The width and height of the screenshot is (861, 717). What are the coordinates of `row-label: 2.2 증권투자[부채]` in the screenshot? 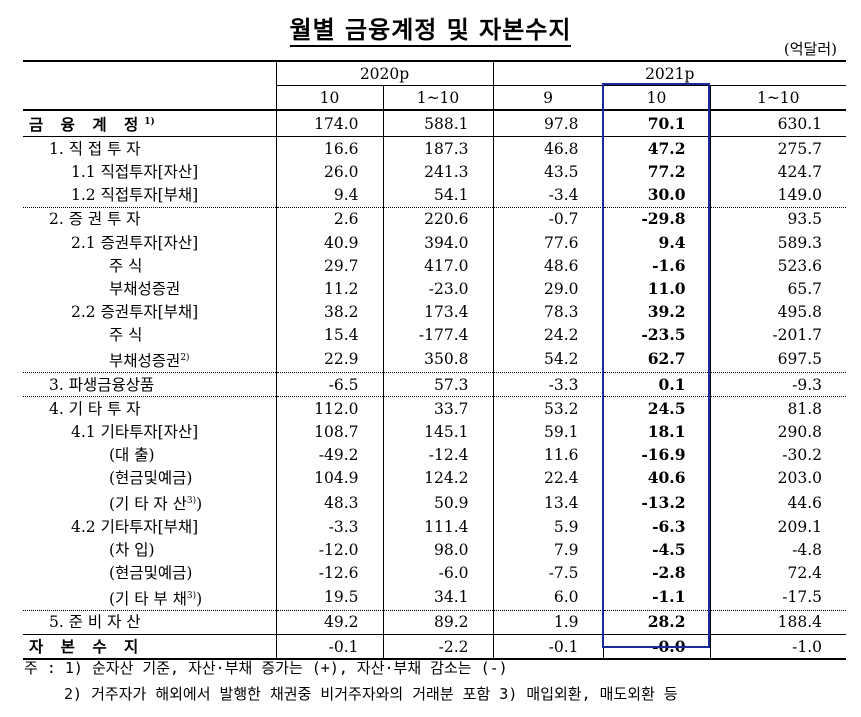 It's located at (135, 312).